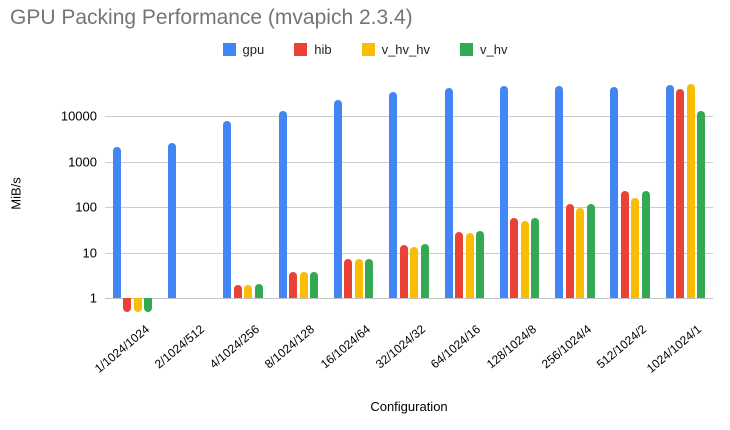 The image size is (730, 430). I want to click on legend-item-v_hv: v_hv, so click(483, 49).